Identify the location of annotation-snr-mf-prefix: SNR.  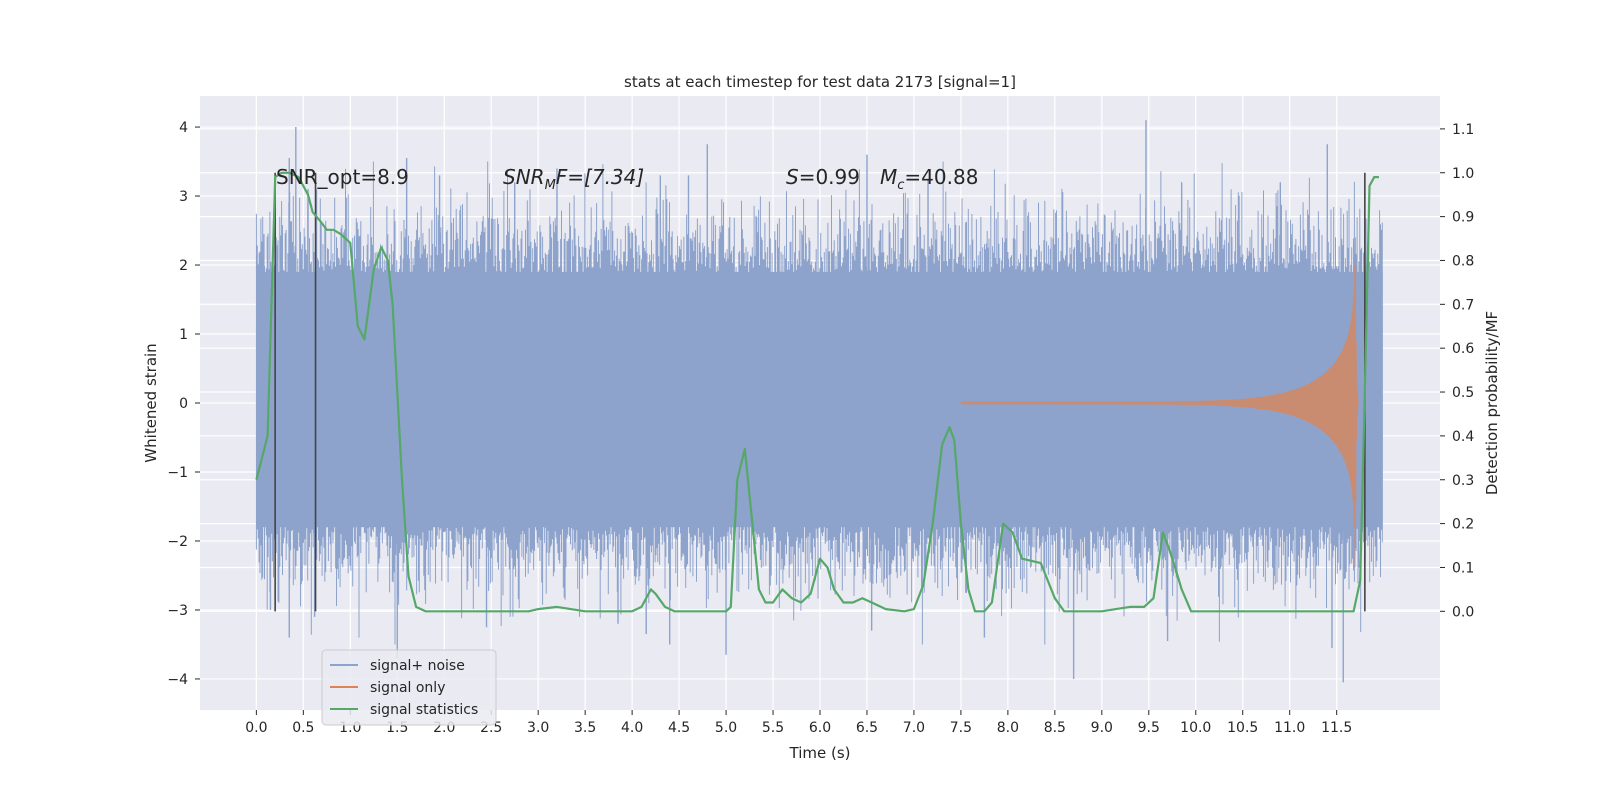
(524, 177).